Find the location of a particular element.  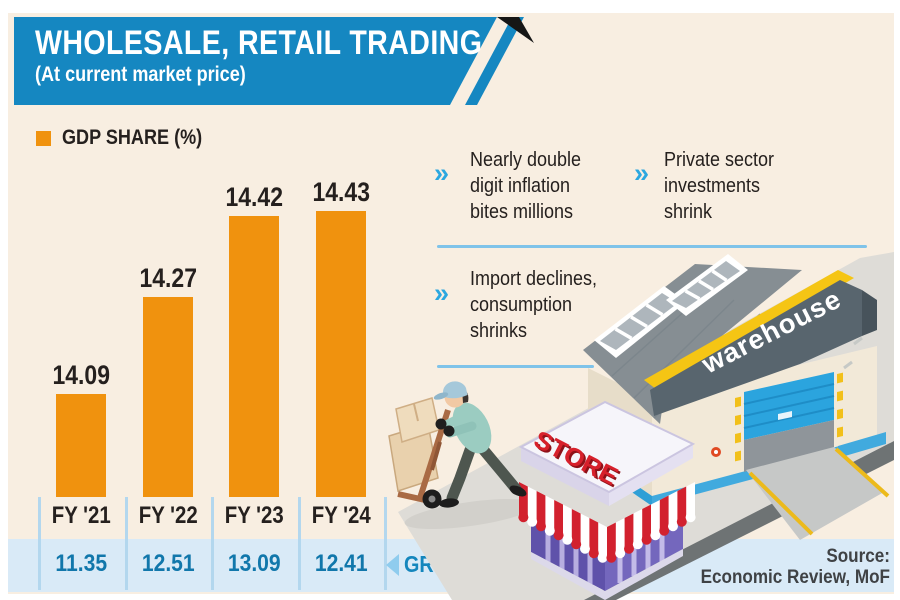

annotation-line: bites millions is located at coordinates (522, 212).